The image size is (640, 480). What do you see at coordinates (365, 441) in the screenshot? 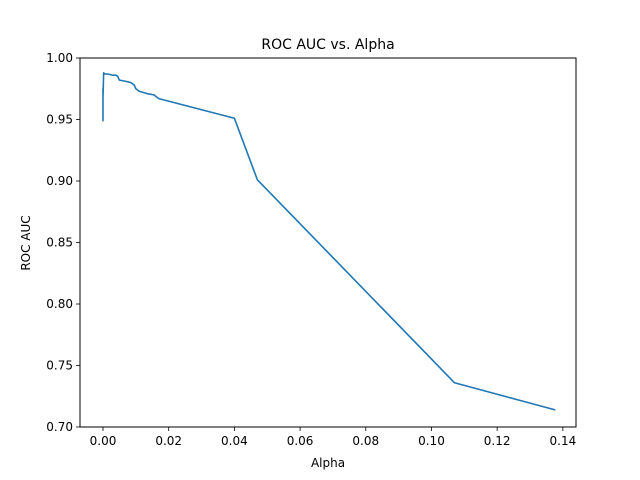
I see `x-tick-label: 0.08` at bounding box center [365, 441].